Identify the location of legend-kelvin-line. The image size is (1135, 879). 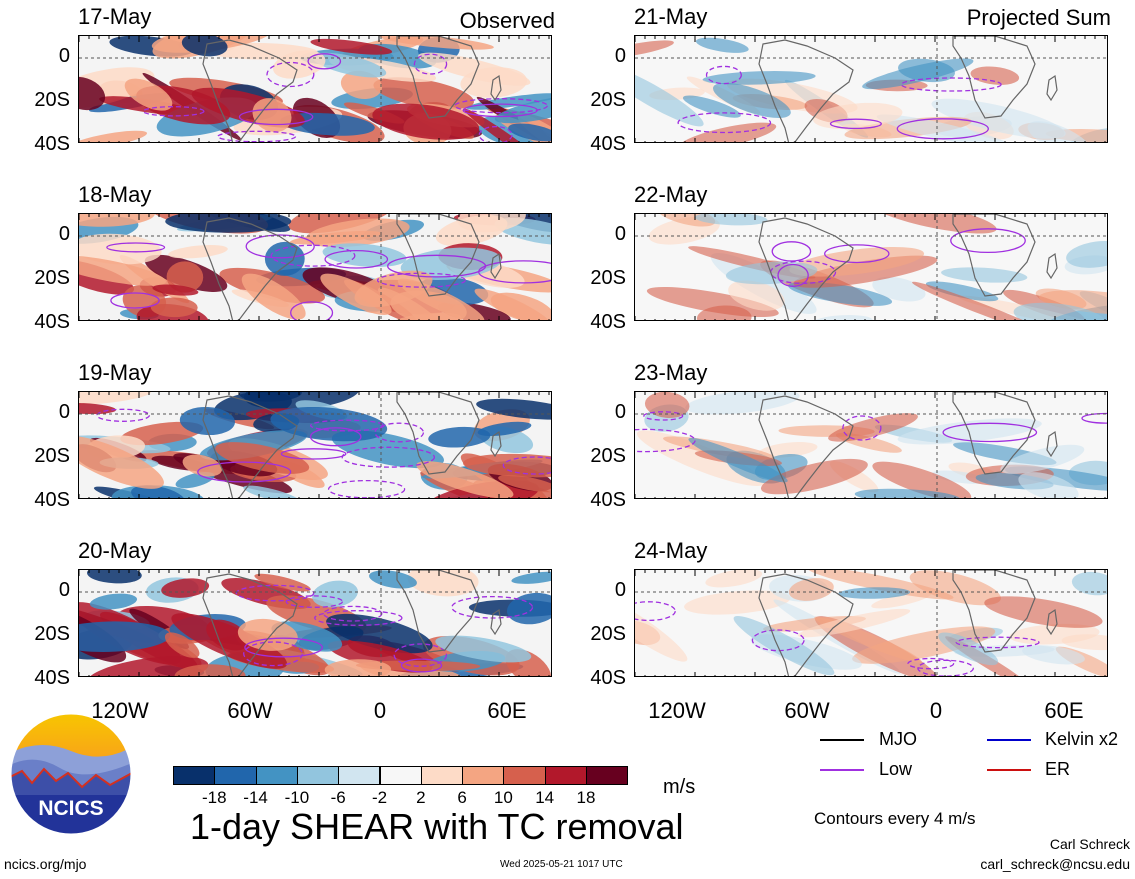
(1009, 740).